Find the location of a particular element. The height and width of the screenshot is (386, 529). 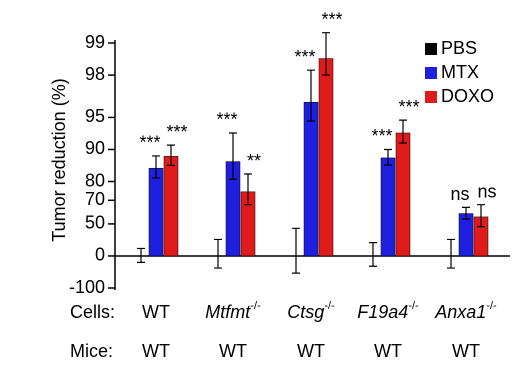

y-tick-label: 98 is located at coordinates (95, 74).